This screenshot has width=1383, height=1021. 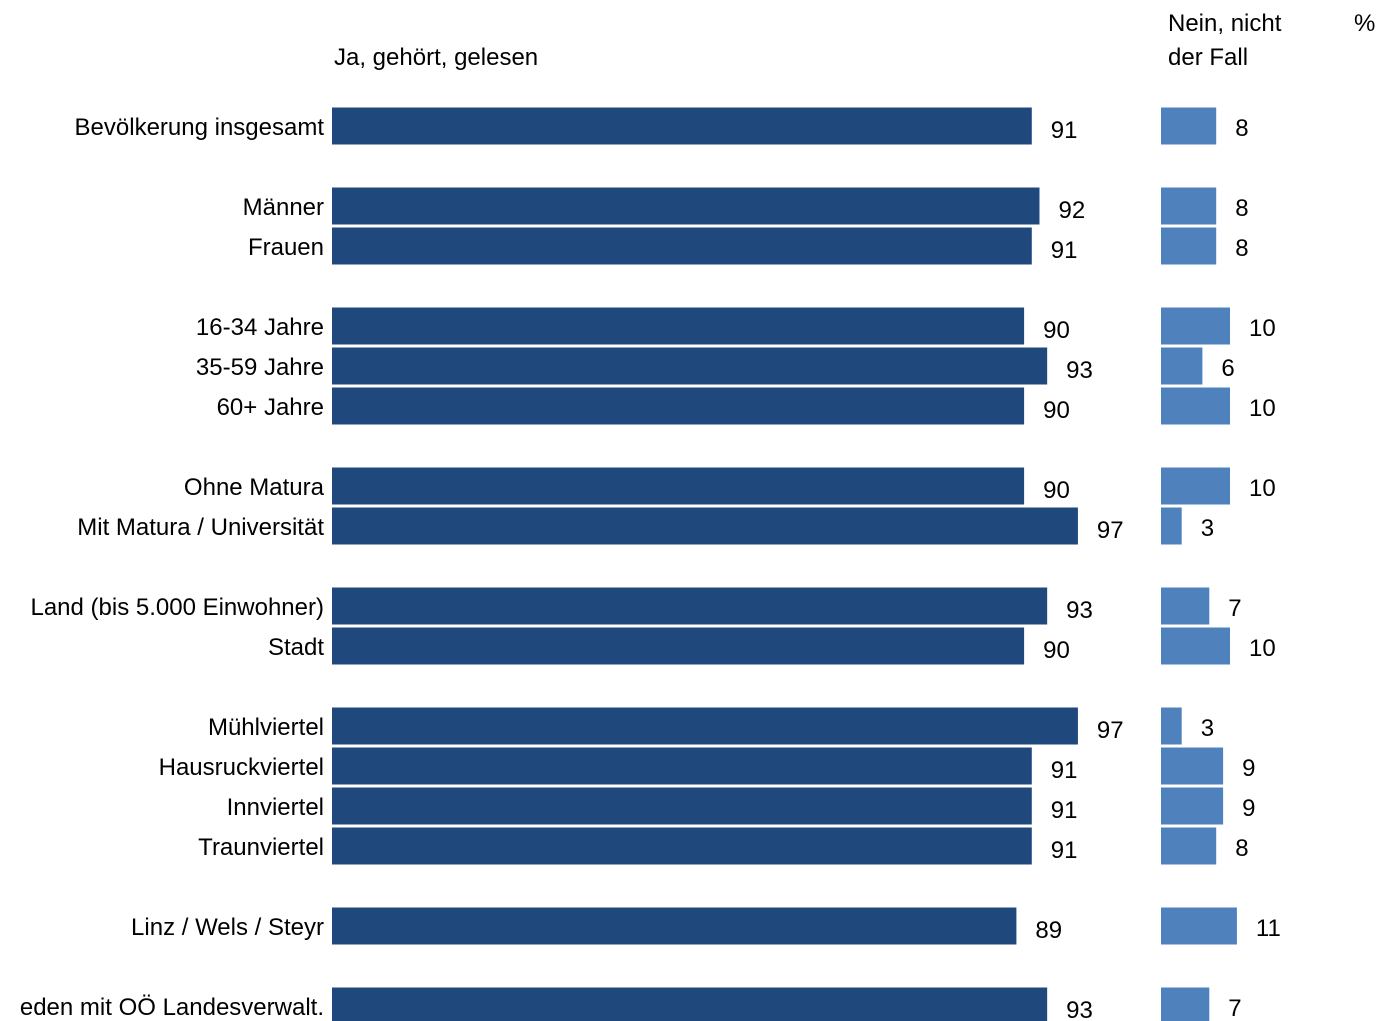 What do you see at coordinates (200, 527) in the screenshot?
I see `category-label: Mit Matura / Universität` at bounding box center [200, 527].